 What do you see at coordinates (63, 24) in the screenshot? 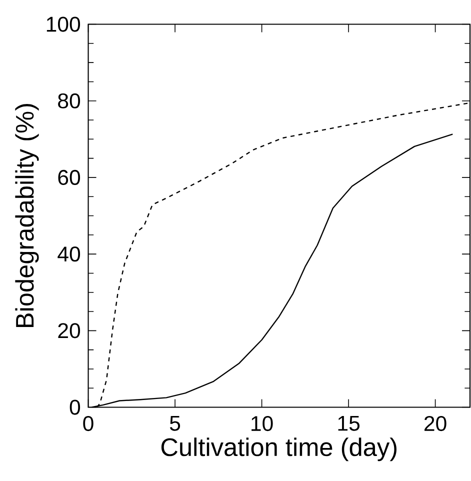
I see `y-tick-label: 100` at bounding box center [63, 24].